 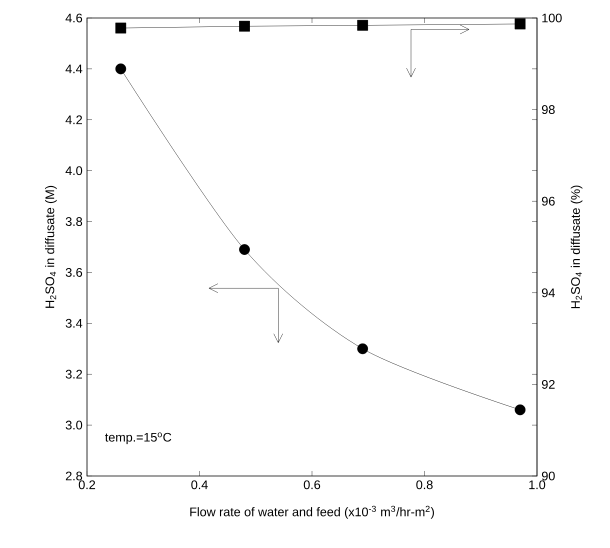 What do you see at coordinates (424, 485) in the screenshot?
I see `x-tick-label: 0.8` at bounding box center [424, 485].